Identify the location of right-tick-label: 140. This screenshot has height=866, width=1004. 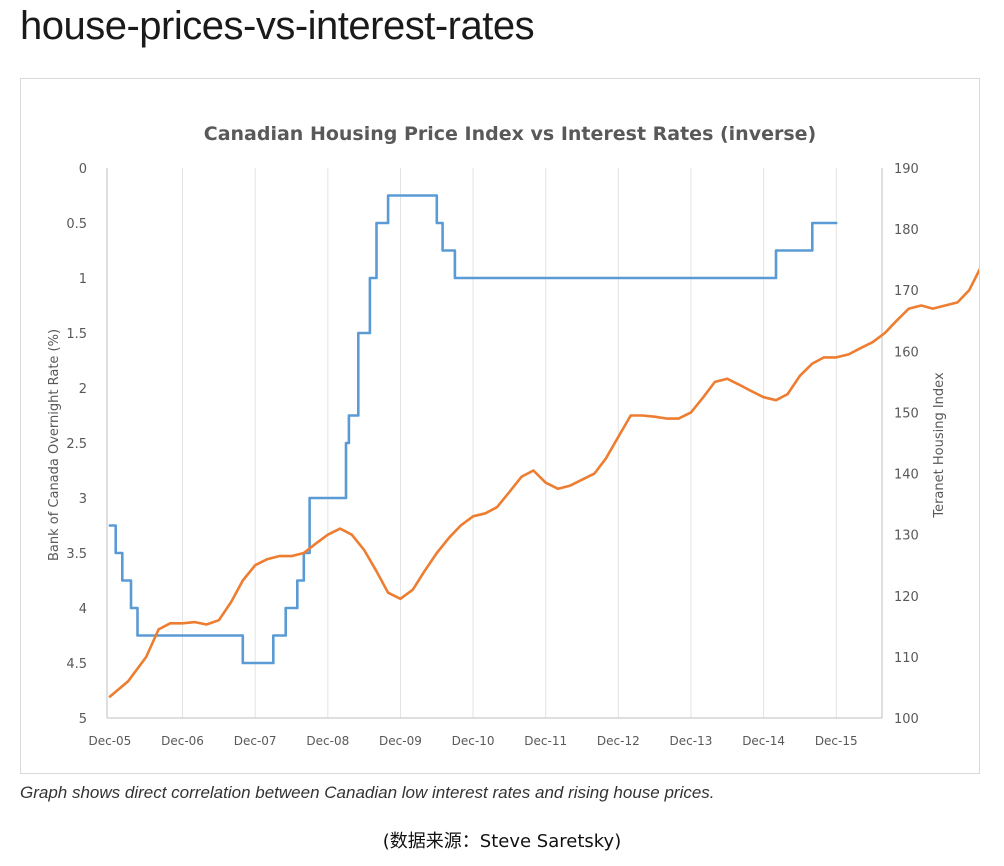
(906, 475).